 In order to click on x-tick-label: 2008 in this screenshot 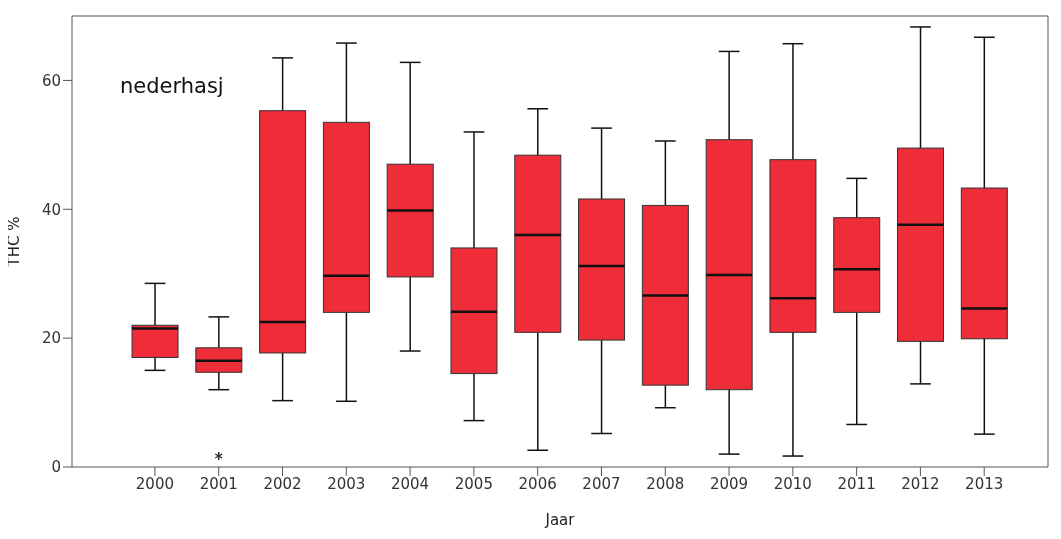, I will do `click(665, 483)`.